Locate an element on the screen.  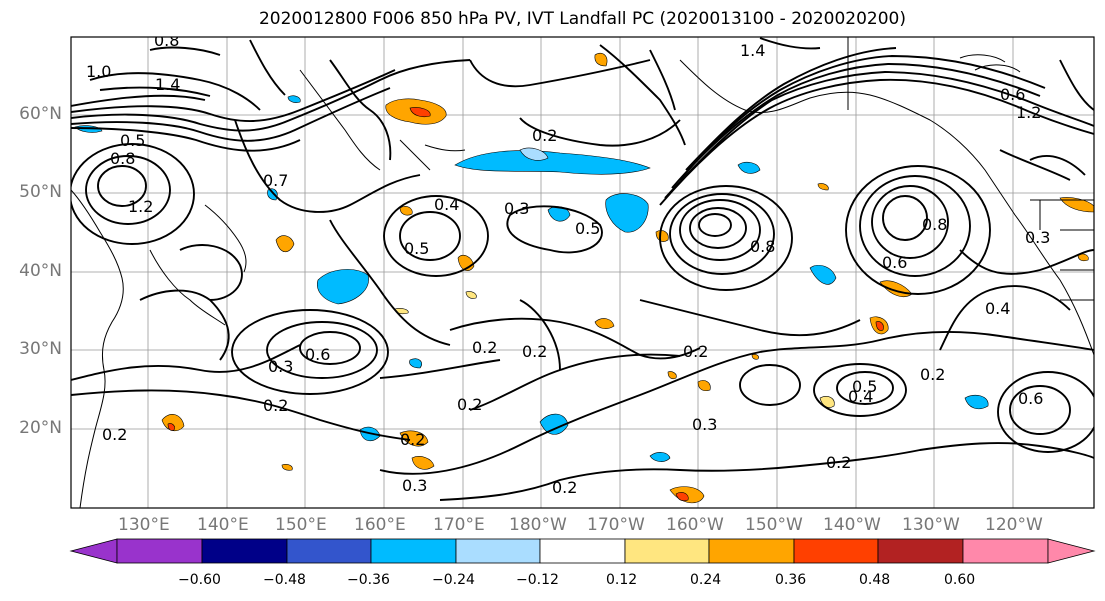
colorbar is located at coordinates (582, 551).